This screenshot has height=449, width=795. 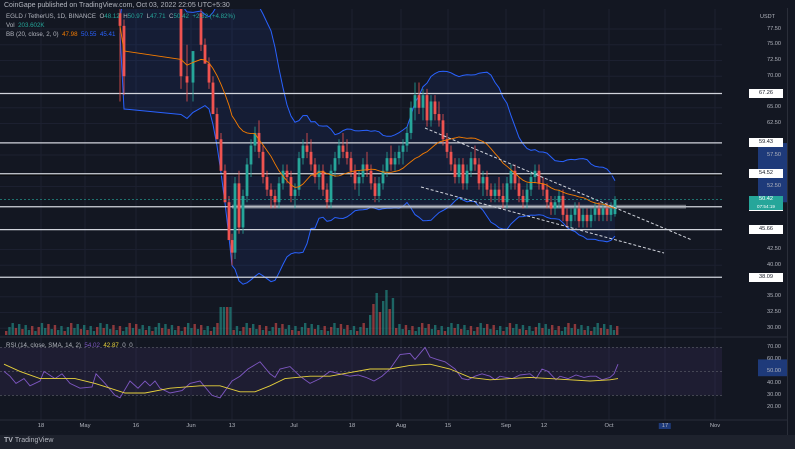 What do you see at coordinates (774, 327) in the screenshot?
I see `price-tick: 30.00` at bounding box center [774, 327].